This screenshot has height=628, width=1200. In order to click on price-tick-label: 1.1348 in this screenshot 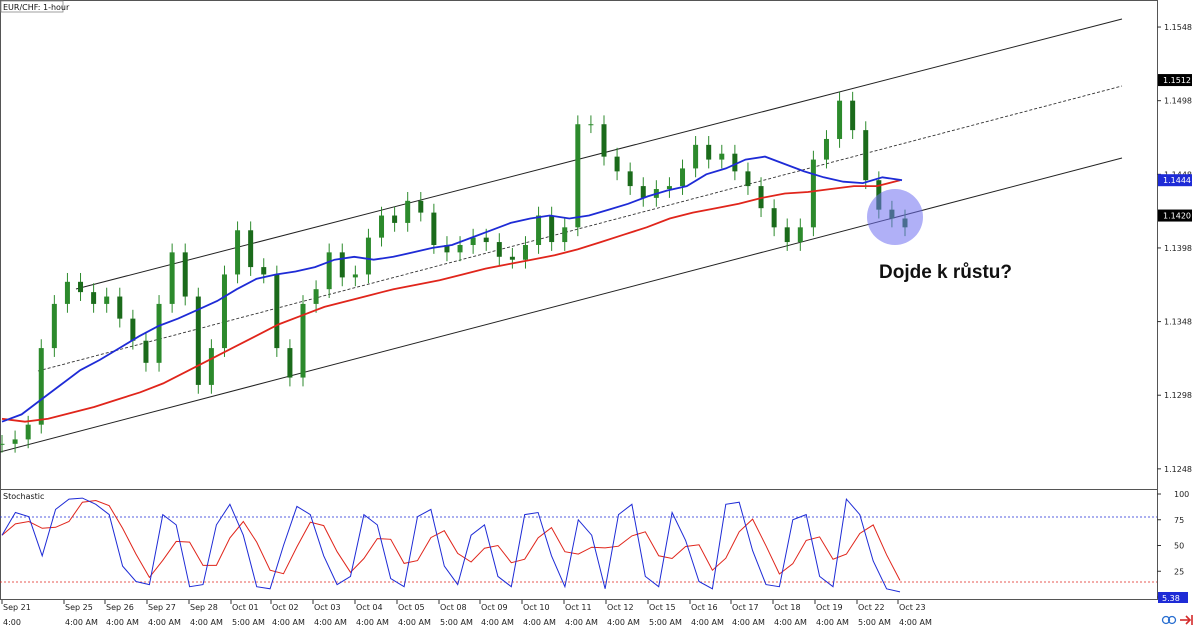, I will do `click(1178, 322)`.